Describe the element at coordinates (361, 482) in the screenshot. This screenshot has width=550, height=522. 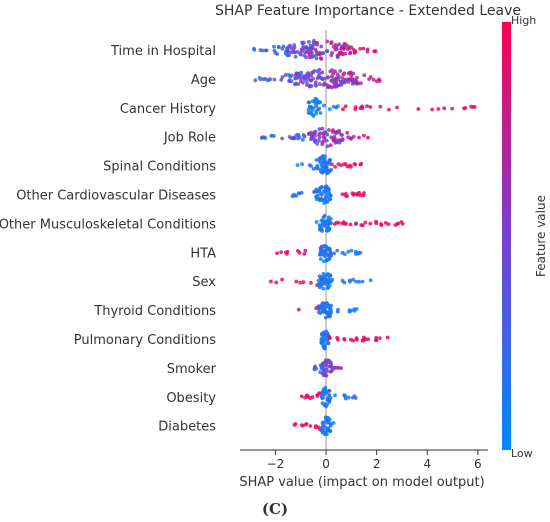
I see `x-axis-label: SHAP value (impact on model output)` at that location.